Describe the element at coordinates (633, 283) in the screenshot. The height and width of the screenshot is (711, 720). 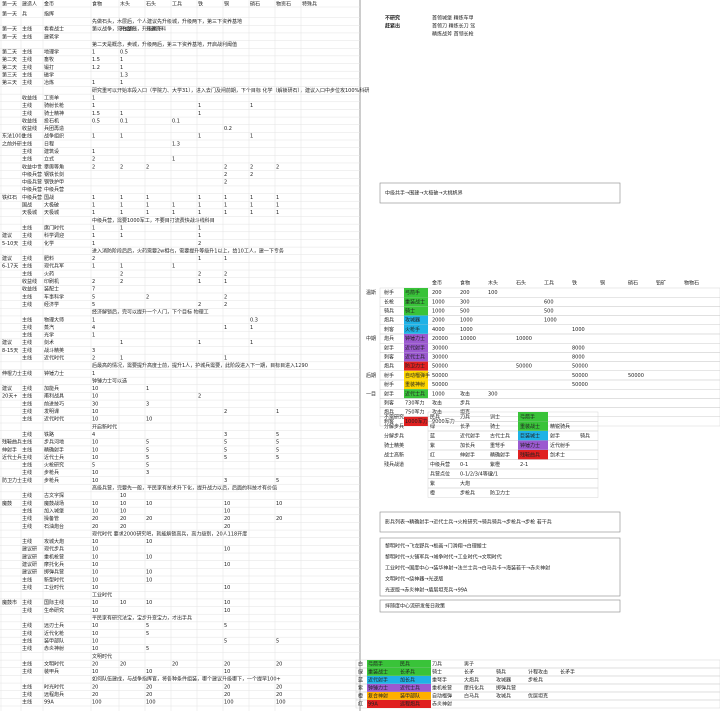
I see `table-header: 硝石` at that location.